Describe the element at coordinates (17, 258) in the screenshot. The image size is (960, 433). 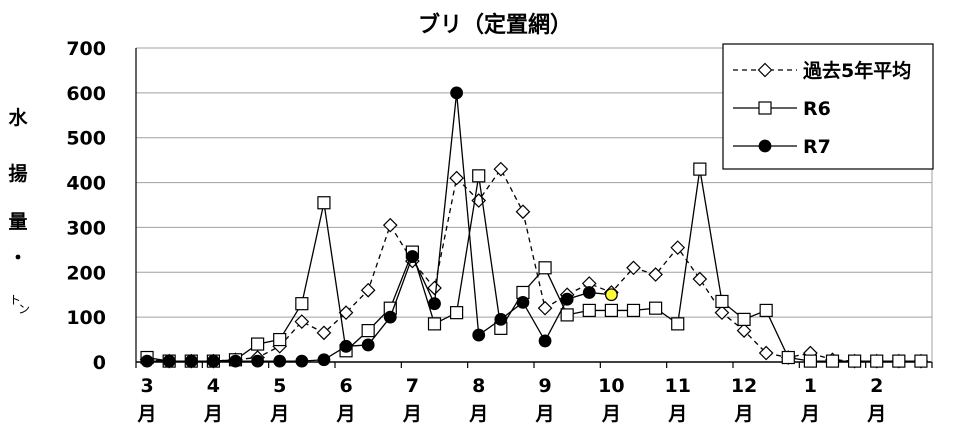
I see `y-axis-title-char-4: ・` at that location.